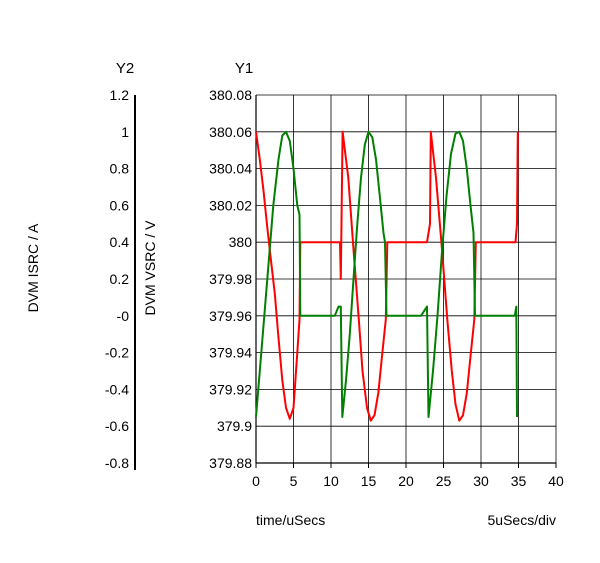 This screenshot has width=600, height=563. I want to click on y2-tick-label: 1, so click(125, 132).